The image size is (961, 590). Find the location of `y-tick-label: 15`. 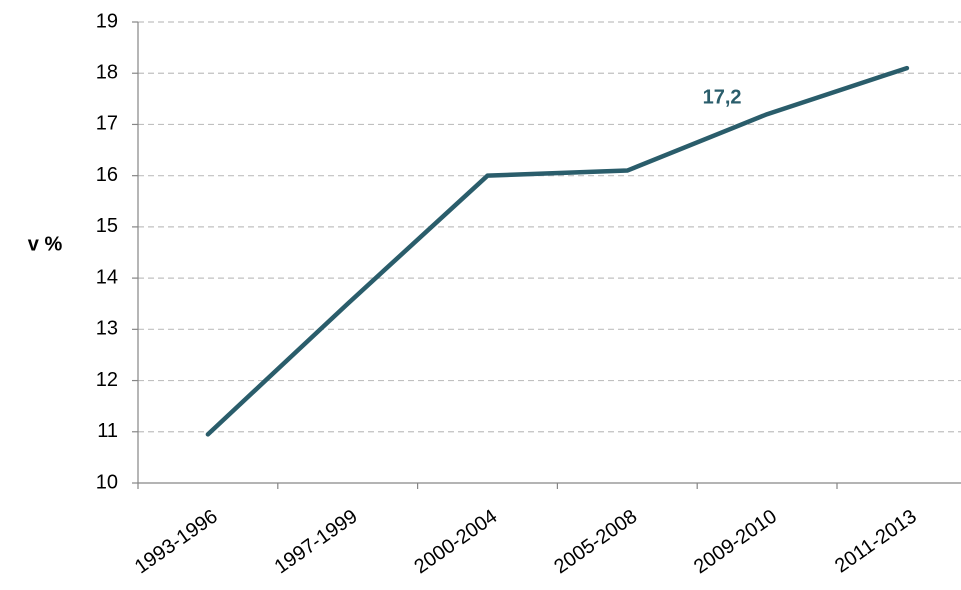

y-tick-label: 15 is located at coordinates (107, 226).